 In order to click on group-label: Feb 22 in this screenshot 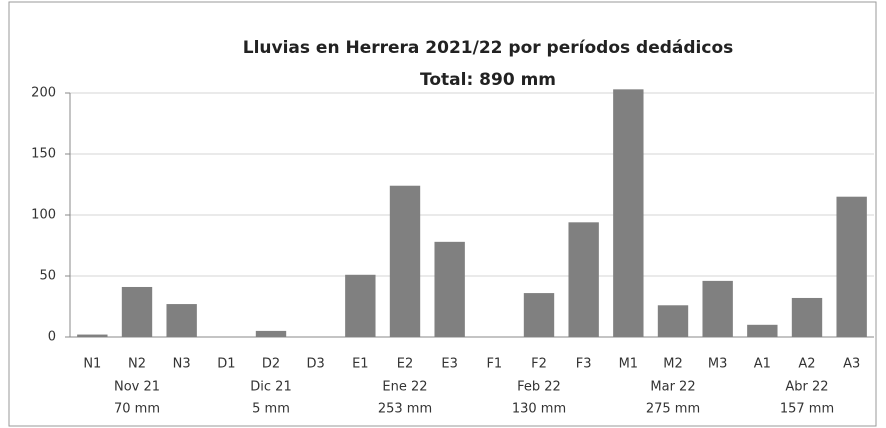, I will do `click(539, 387)`.